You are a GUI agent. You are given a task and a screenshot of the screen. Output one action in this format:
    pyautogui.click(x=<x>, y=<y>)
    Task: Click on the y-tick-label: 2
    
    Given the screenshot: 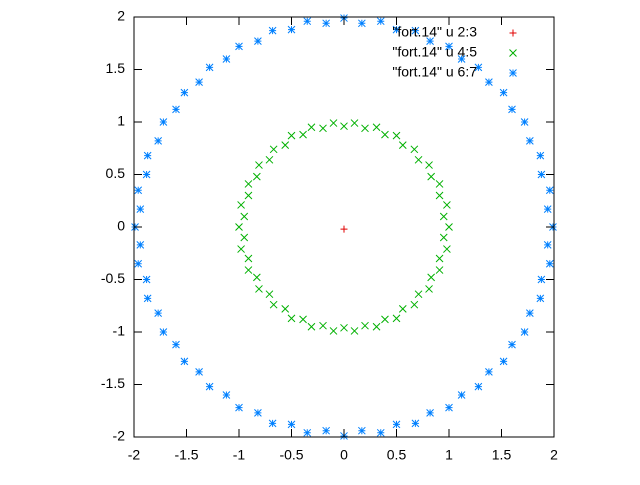 What is the action you would take?
    pyautogui.click(x=121, y=16)
    